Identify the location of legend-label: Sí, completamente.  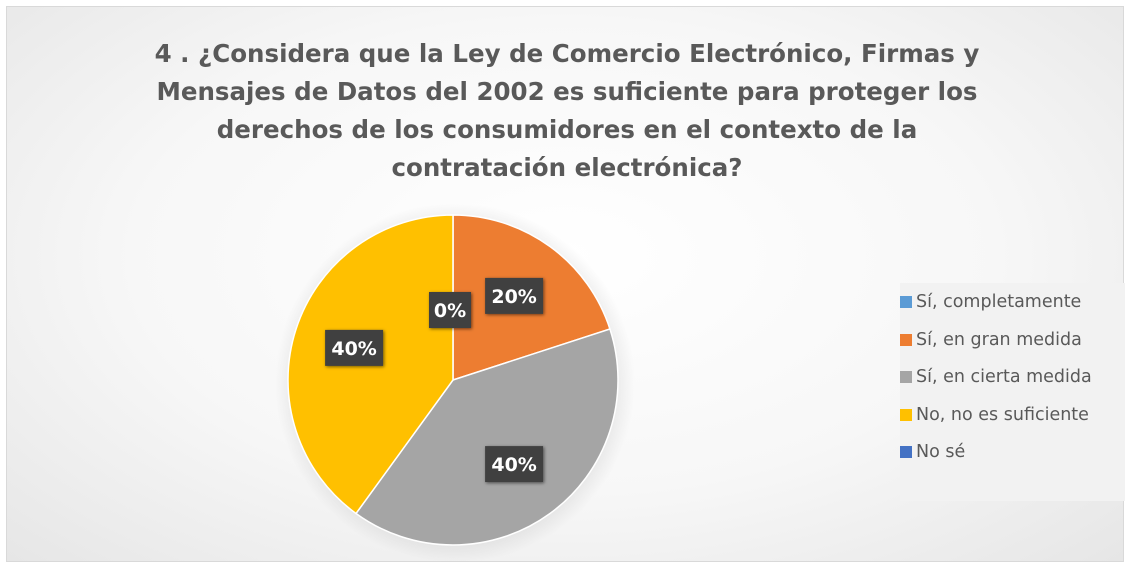
(998, 302).